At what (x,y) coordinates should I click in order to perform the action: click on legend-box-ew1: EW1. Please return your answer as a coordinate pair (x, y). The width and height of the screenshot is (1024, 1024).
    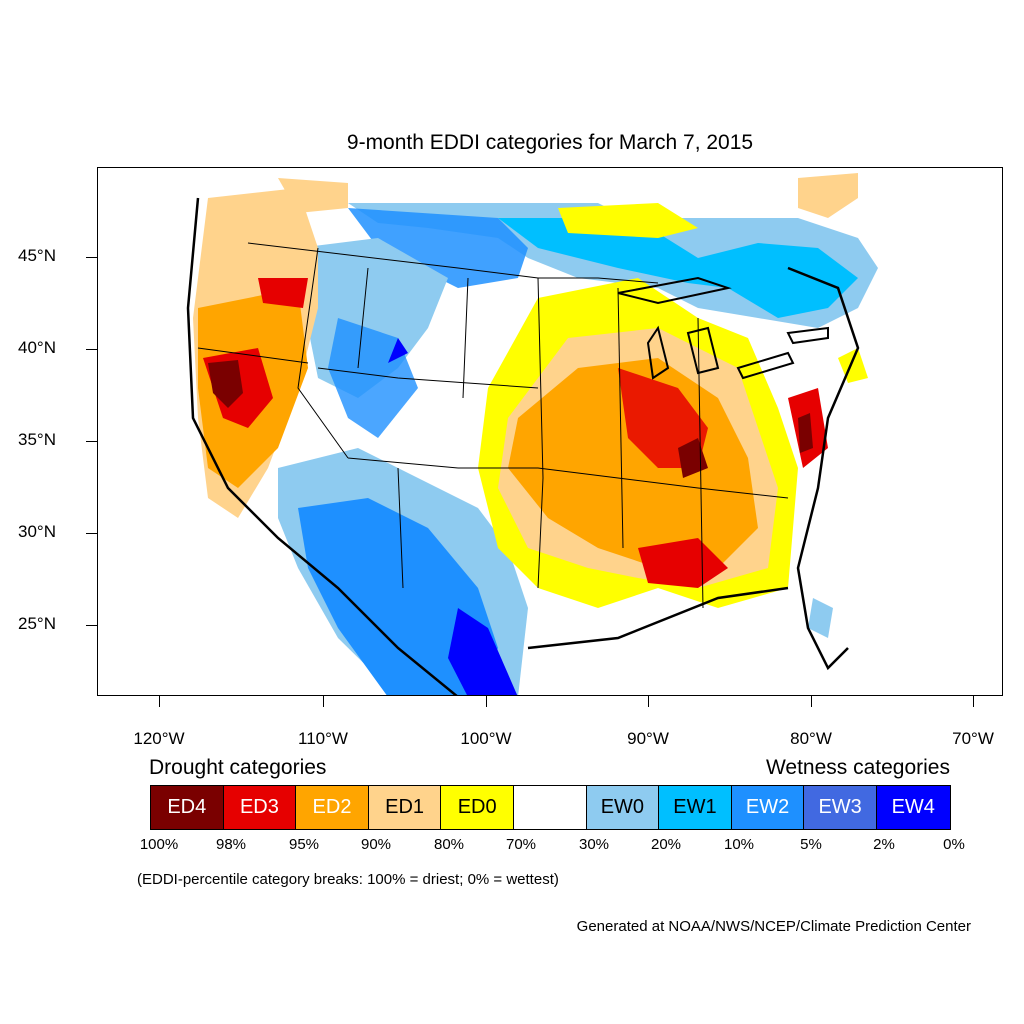
    Looking at the image, I should click on (695, 807).